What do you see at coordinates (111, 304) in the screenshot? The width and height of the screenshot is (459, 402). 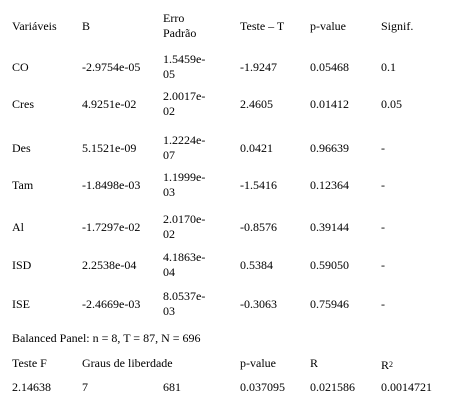 I see `cell-b: -2.4669e-03` at bounding box center [111, 304].